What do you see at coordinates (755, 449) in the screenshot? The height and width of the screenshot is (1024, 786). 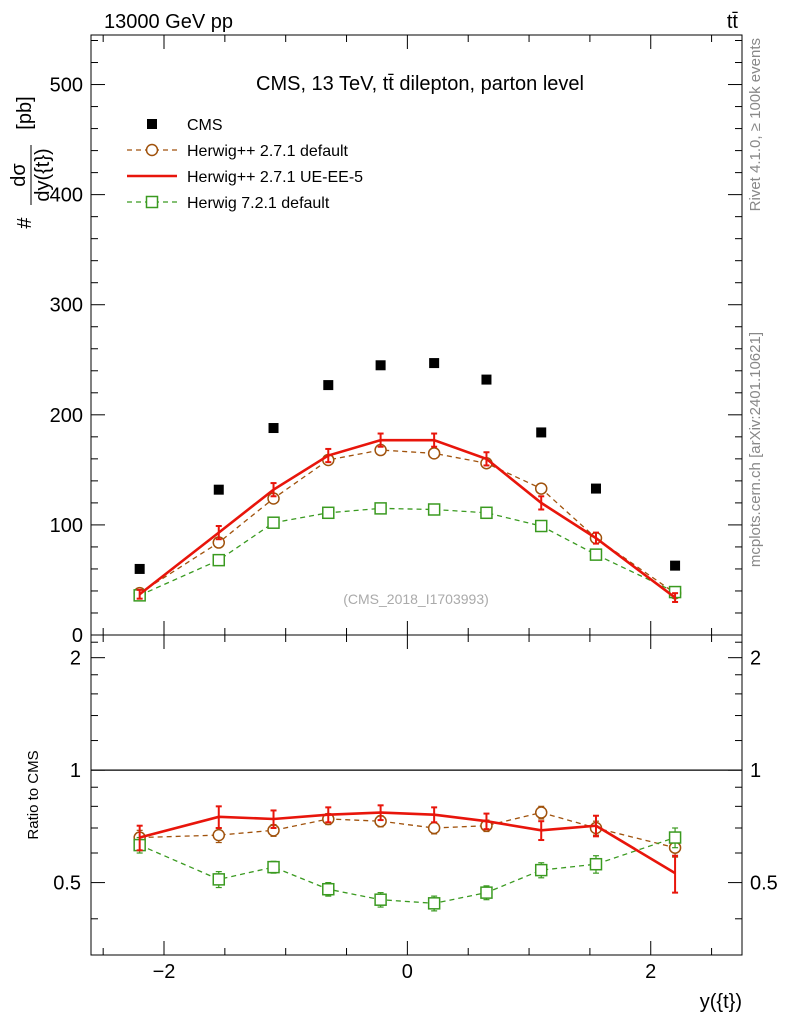 I see `source-label: mcplots.cern.ch [arXiv:2401.10621]` at bounding box center [755, 449].